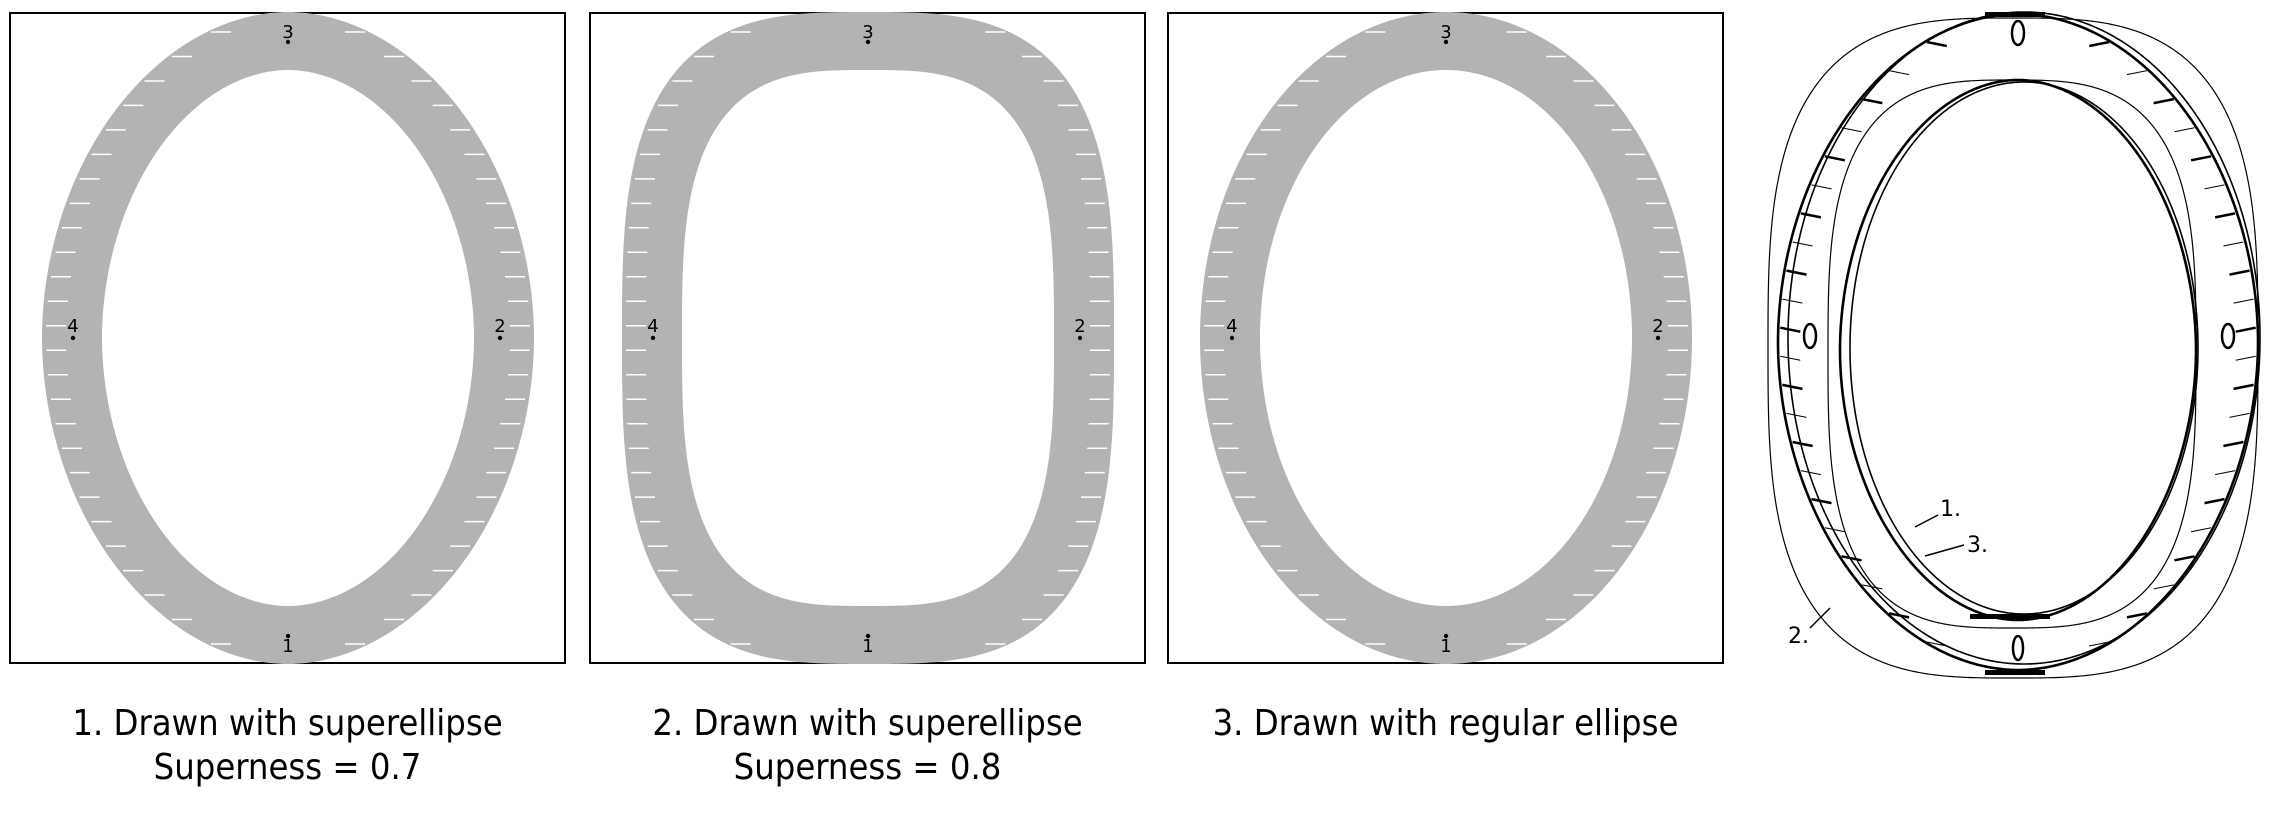 The width and height of the screenshot is (2288, 814). I want to click on caption-superness: Superness = 0.8, so click(867, 767).